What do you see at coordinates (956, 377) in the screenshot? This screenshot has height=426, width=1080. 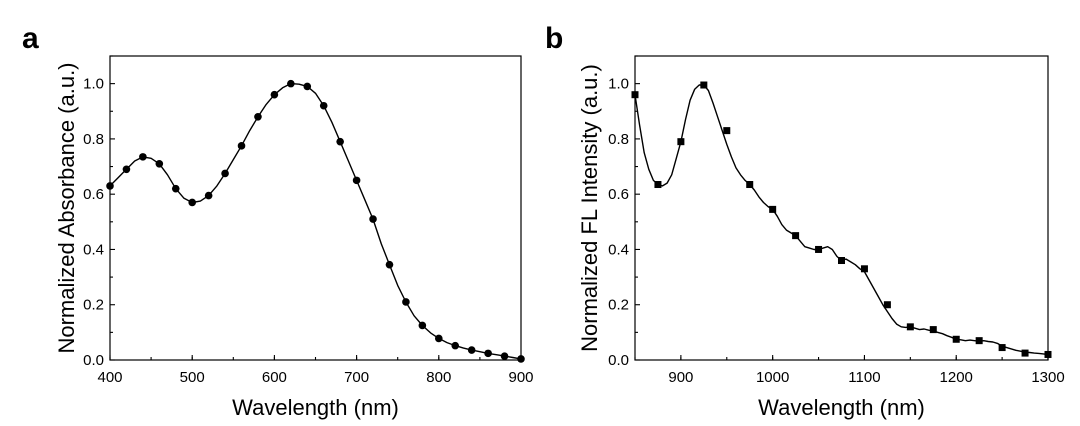 I see `x-tick-label: 1200` at bounding box center [956, 377].